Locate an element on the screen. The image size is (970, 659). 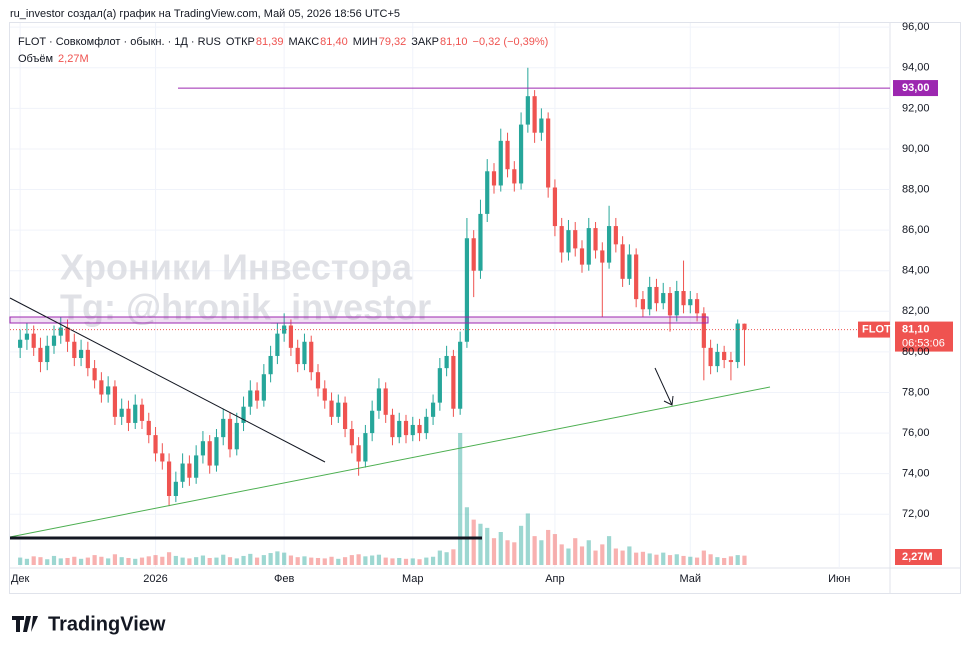
legend-key: ОТКР is located at coordinates (240, 42).